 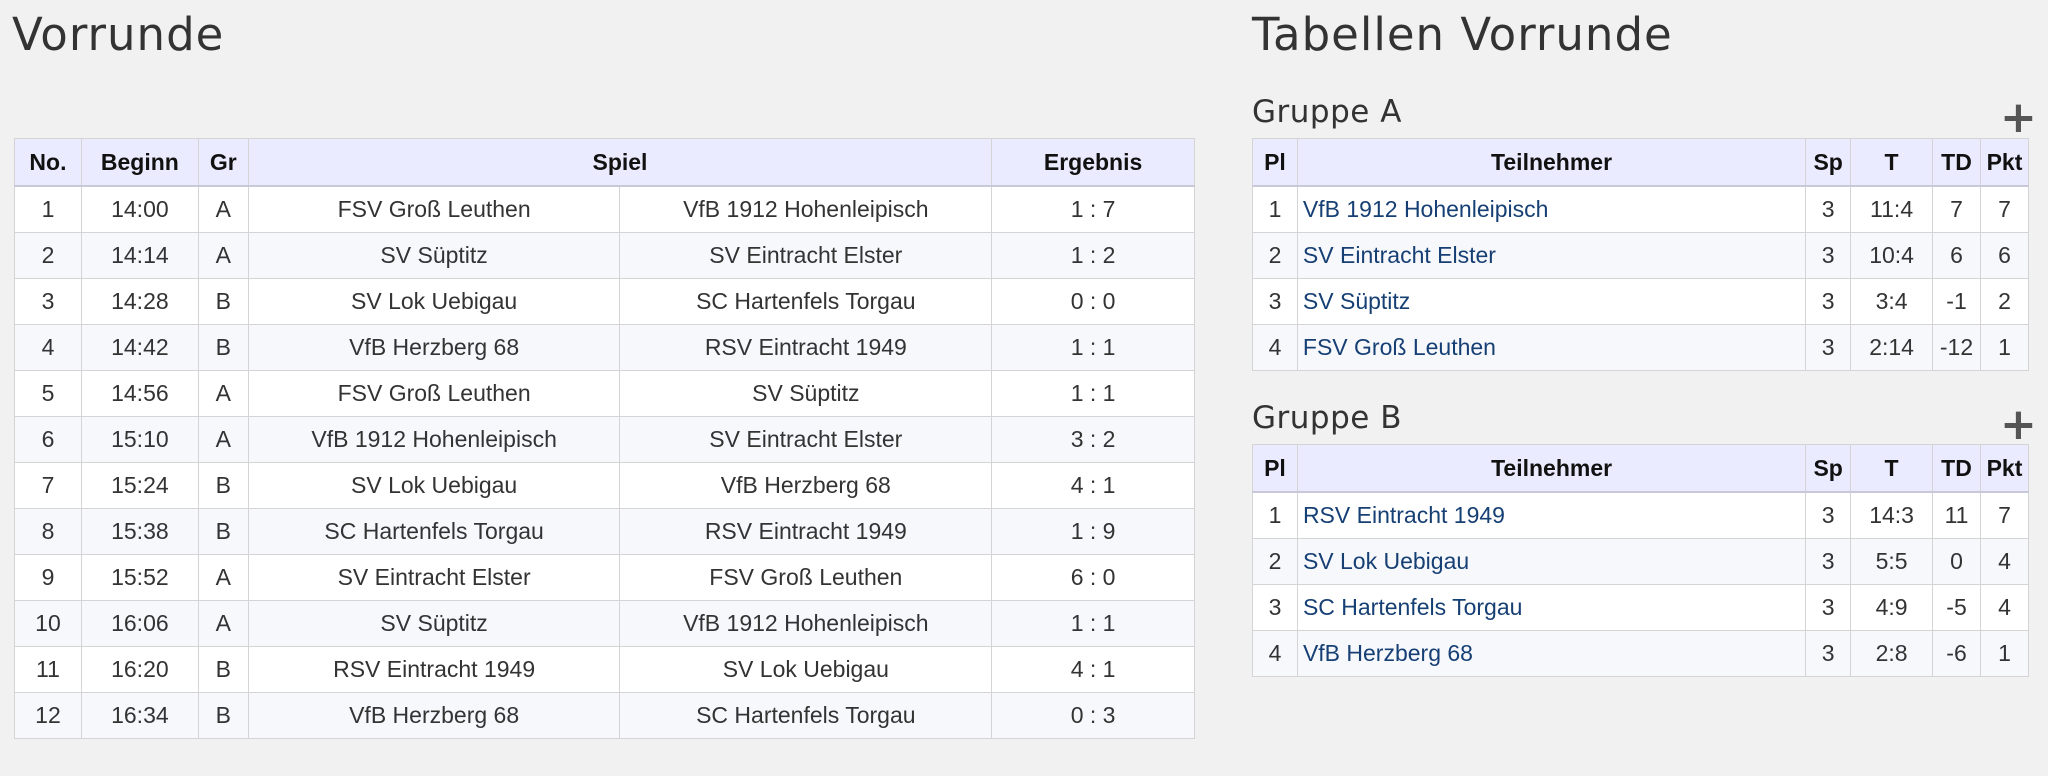 I want to click on col-header-pl: Pl, so click(x=1275, y=468).